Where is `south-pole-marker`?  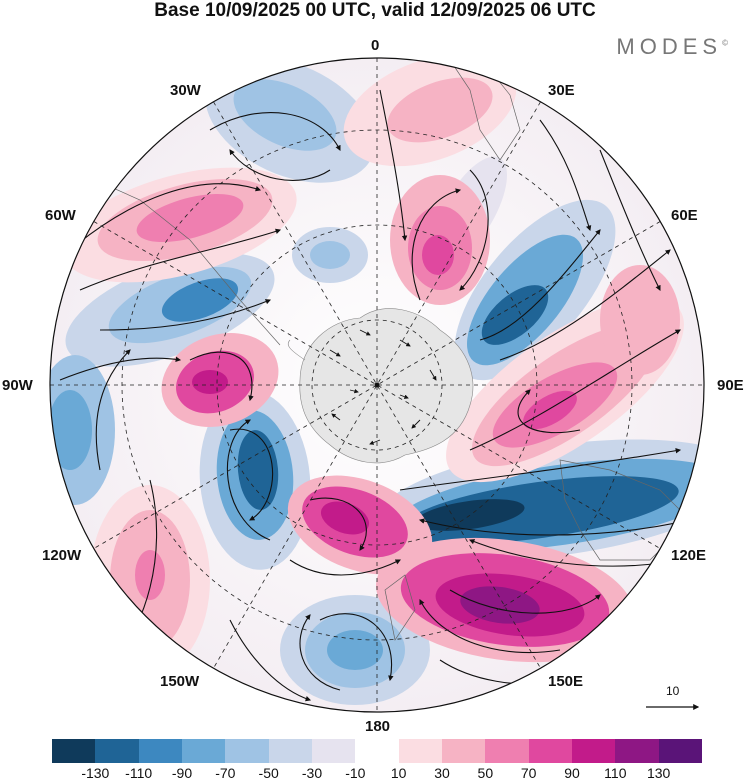 south-pole-marker is located at coordinates (377, 385).